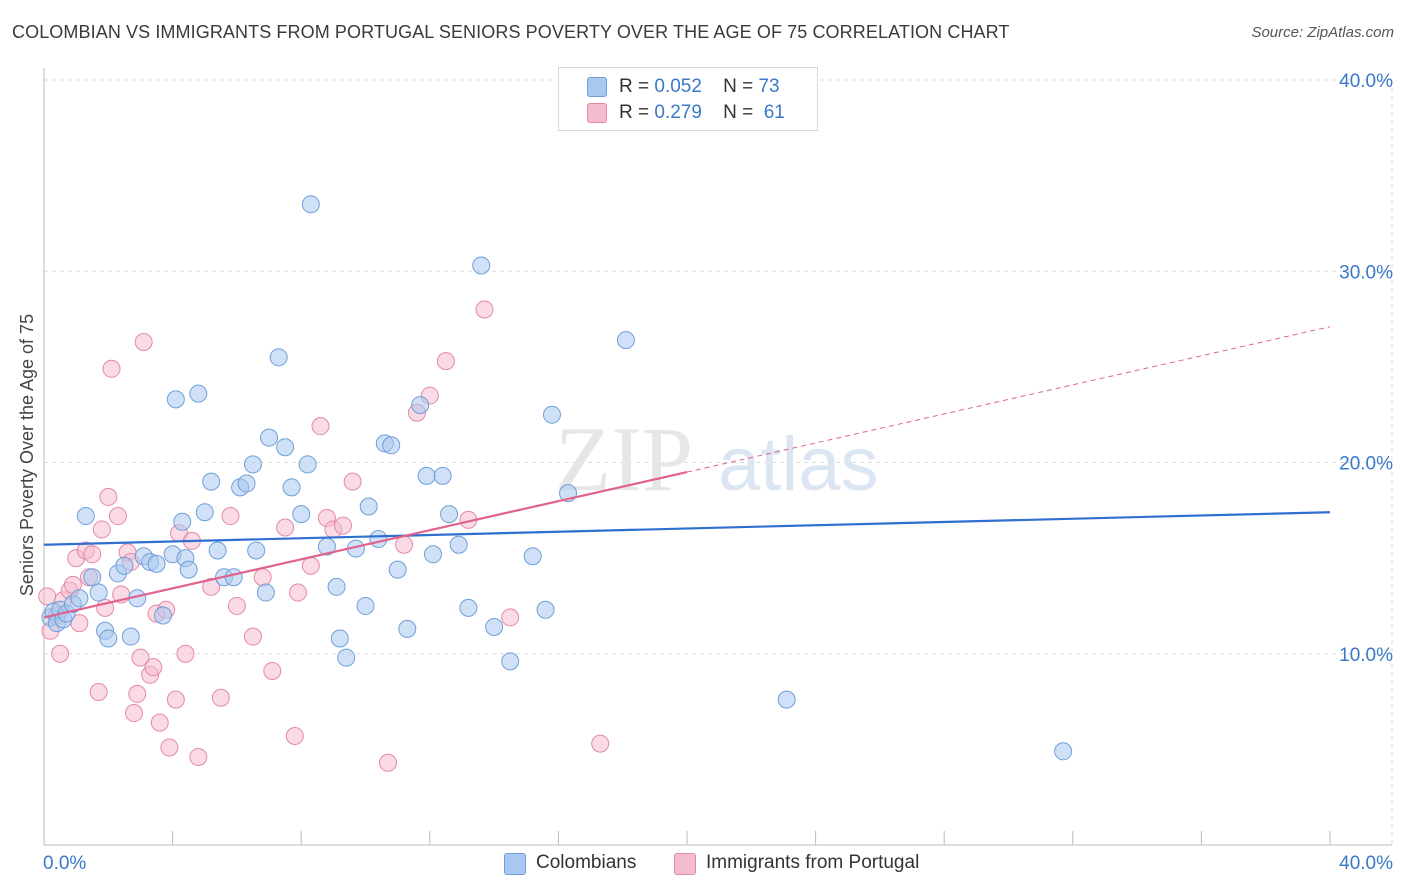  Describe the element at coordinates (597, 113) in the screenshot. I see `legend-swatch-portugal` at that location.